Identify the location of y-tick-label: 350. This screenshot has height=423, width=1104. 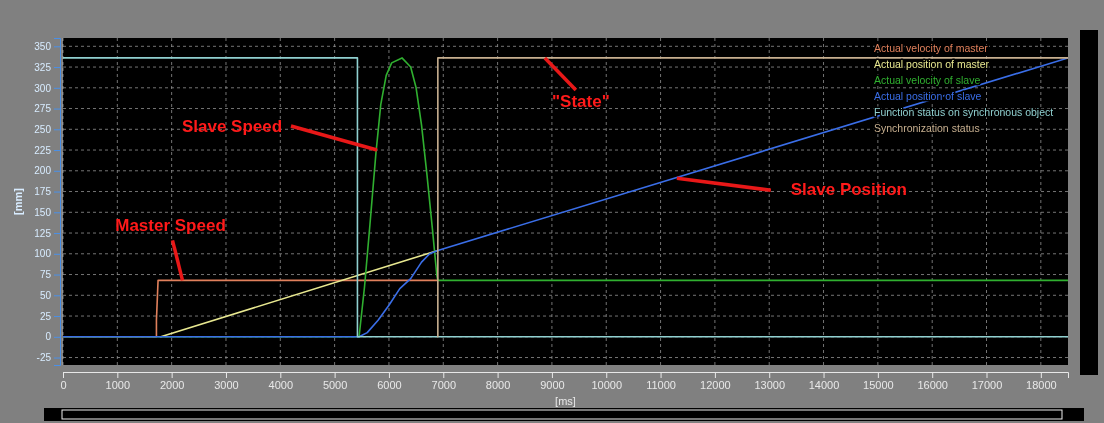
(43, 46).